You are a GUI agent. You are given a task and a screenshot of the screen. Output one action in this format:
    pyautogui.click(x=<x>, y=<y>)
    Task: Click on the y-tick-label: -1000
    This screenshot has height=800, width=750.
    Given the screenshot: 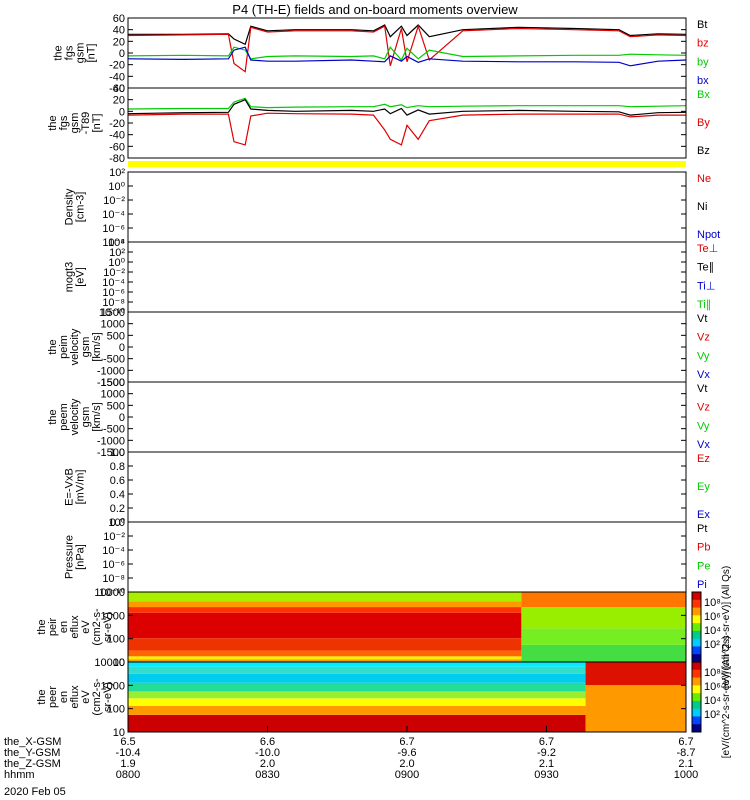 What is the action you would take?
    pyautogui.click(x=111, y=371)
    